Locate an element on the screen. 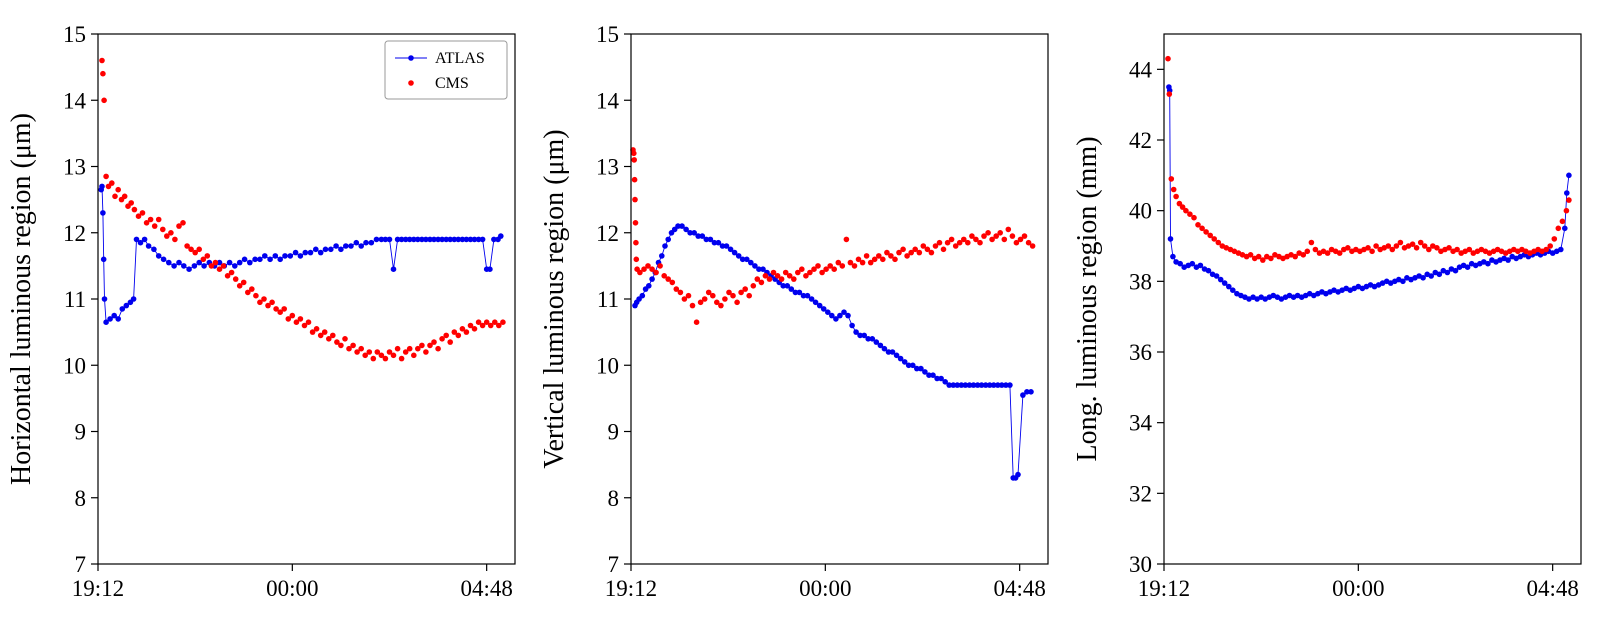 The width and height of the screenshot is (1600, 640). y-tick-label: 8 is located at coordinates (81, 498).